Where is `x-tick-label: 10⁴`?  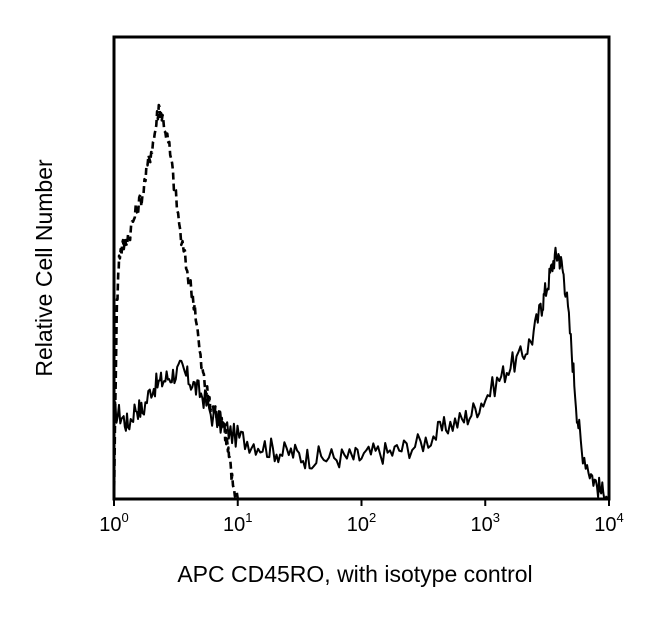
x-tick-label: 10⁴ is located at coordinates (608, 523).